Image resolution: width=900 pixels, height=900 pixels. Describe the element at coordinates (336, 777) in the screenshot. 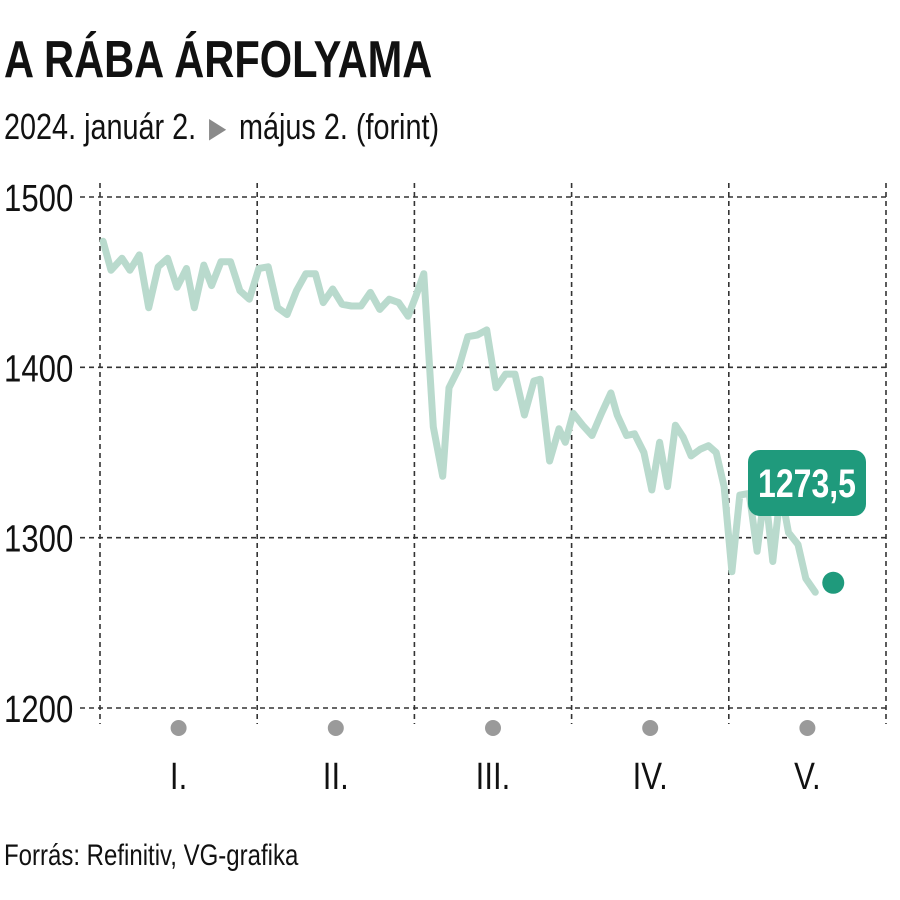

I see `month-label: II.` at that location.